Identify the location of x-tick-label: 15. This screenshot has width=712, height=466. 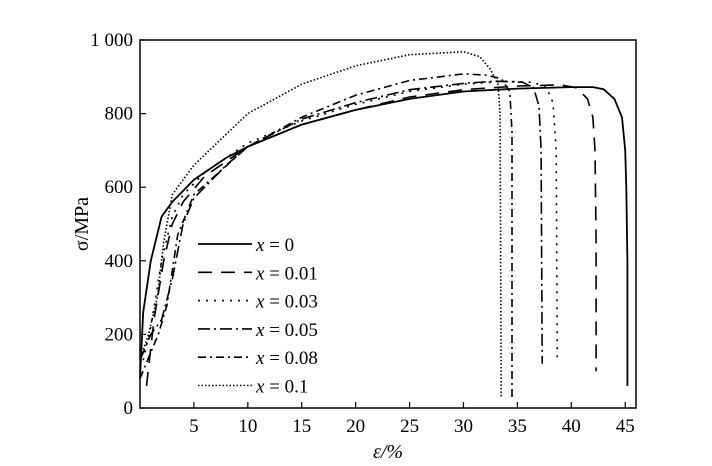
(301, 426).